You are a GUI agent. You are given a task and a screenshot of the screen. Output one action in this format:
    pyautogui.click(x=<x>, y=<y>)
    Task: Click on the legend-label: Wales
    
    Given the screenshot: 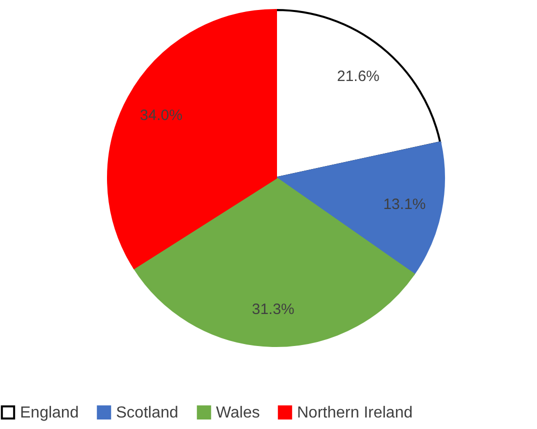 What is the action you would take?
    pyautogui.click(x=238, y=413)
    